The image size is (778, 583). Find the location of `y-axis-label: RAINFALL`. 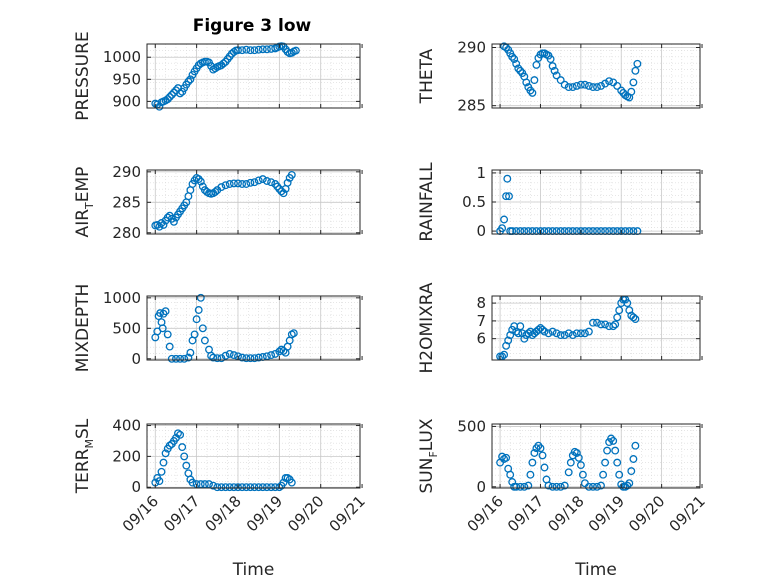

y-axis-label: RAINFALL is located at coordinates (427, 202).